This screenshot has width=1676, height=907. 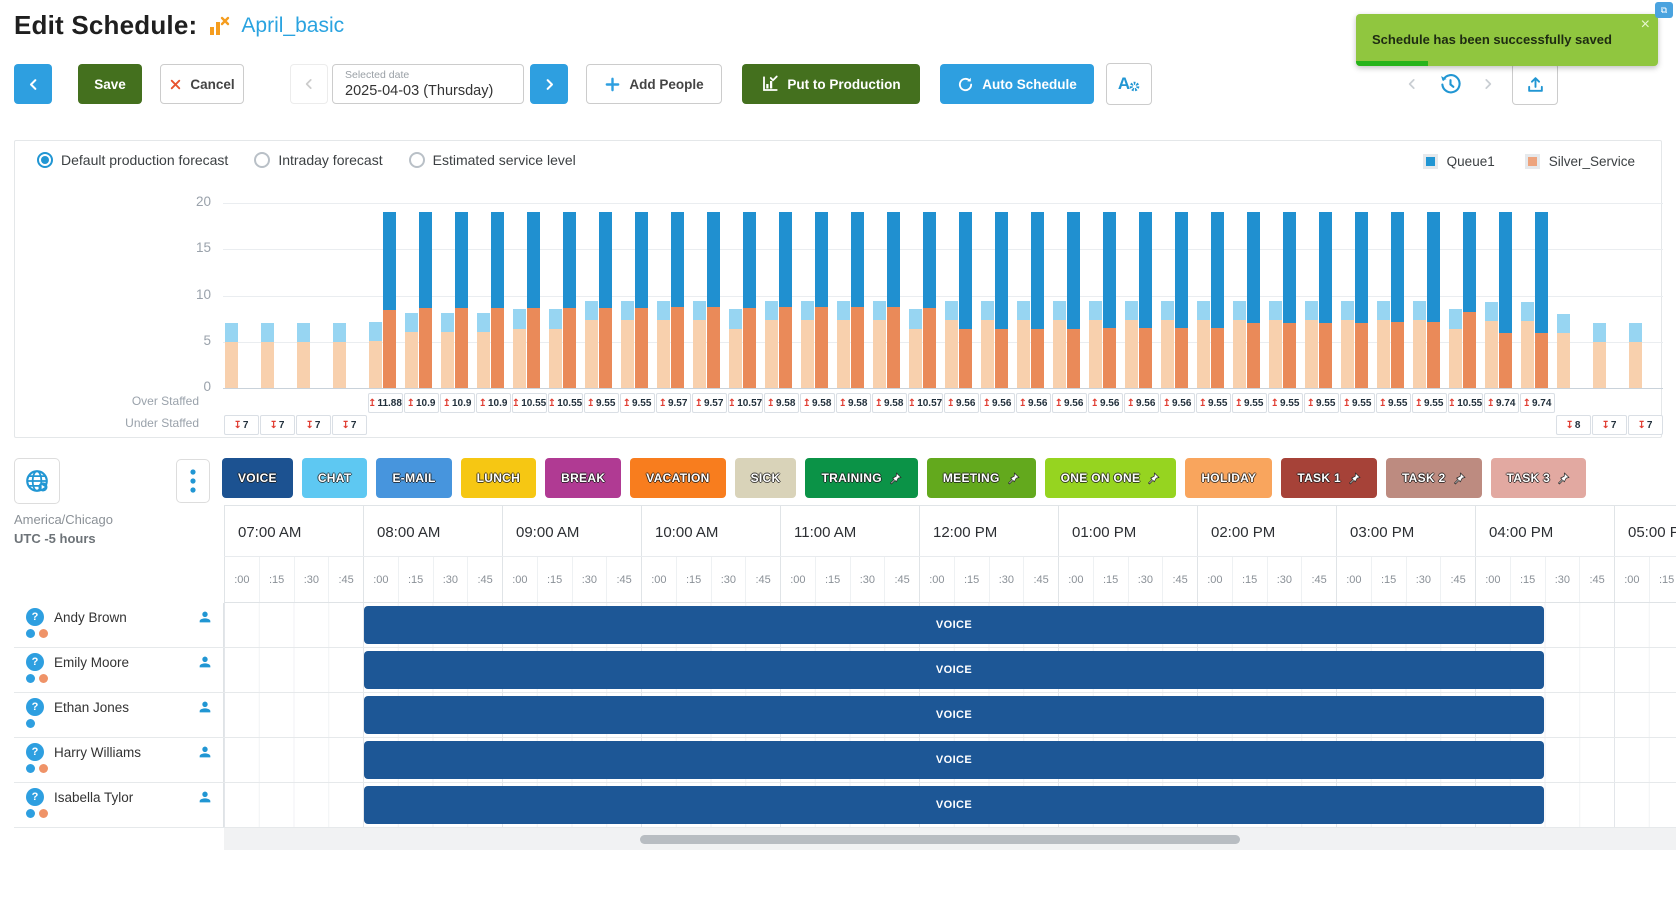 I want to click on screenshot-tool-icon: ⧉, so click(x=1664, y=10).